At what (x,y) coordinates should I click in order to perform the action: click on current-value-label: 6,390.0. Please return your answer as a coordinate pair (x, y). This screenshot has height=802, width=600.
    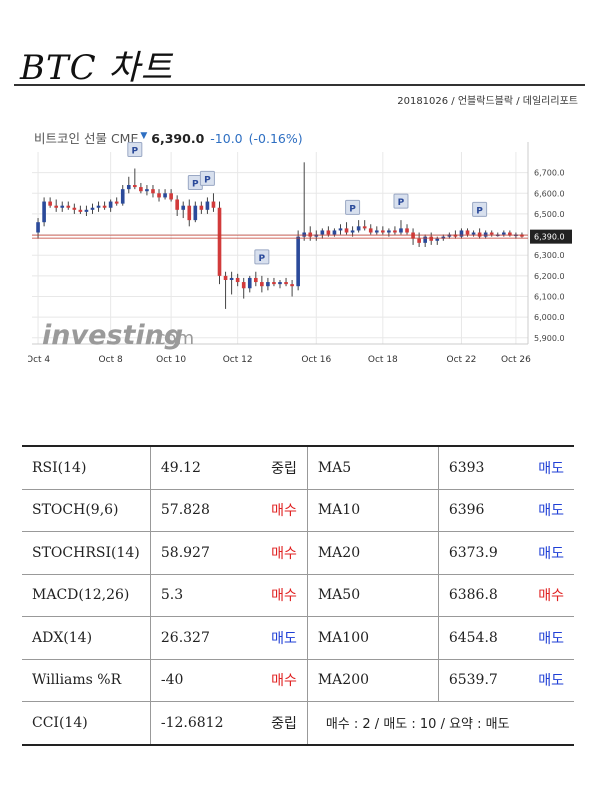
    Looking at the image, I should click on (549, 237).